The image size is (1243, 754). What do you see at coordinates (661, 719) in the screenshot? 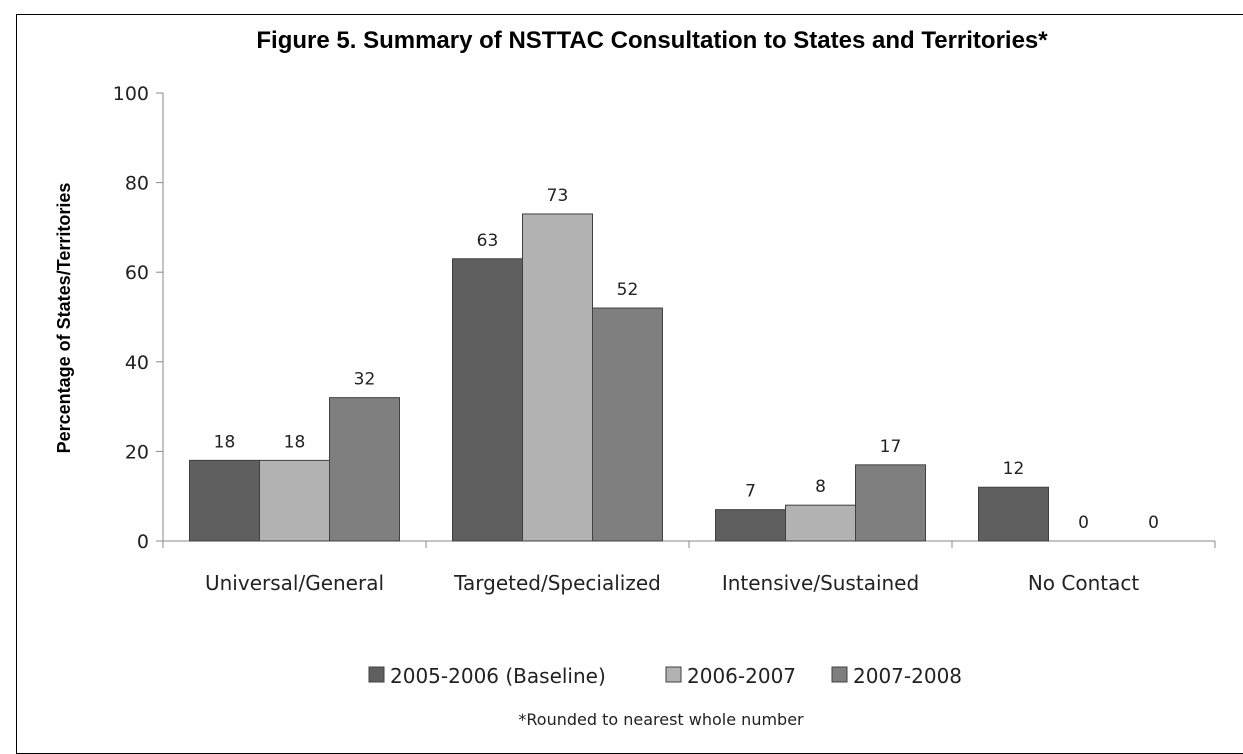
I see `footnote: *Rounded to nearest whole number` at bounding box center [661, 719].